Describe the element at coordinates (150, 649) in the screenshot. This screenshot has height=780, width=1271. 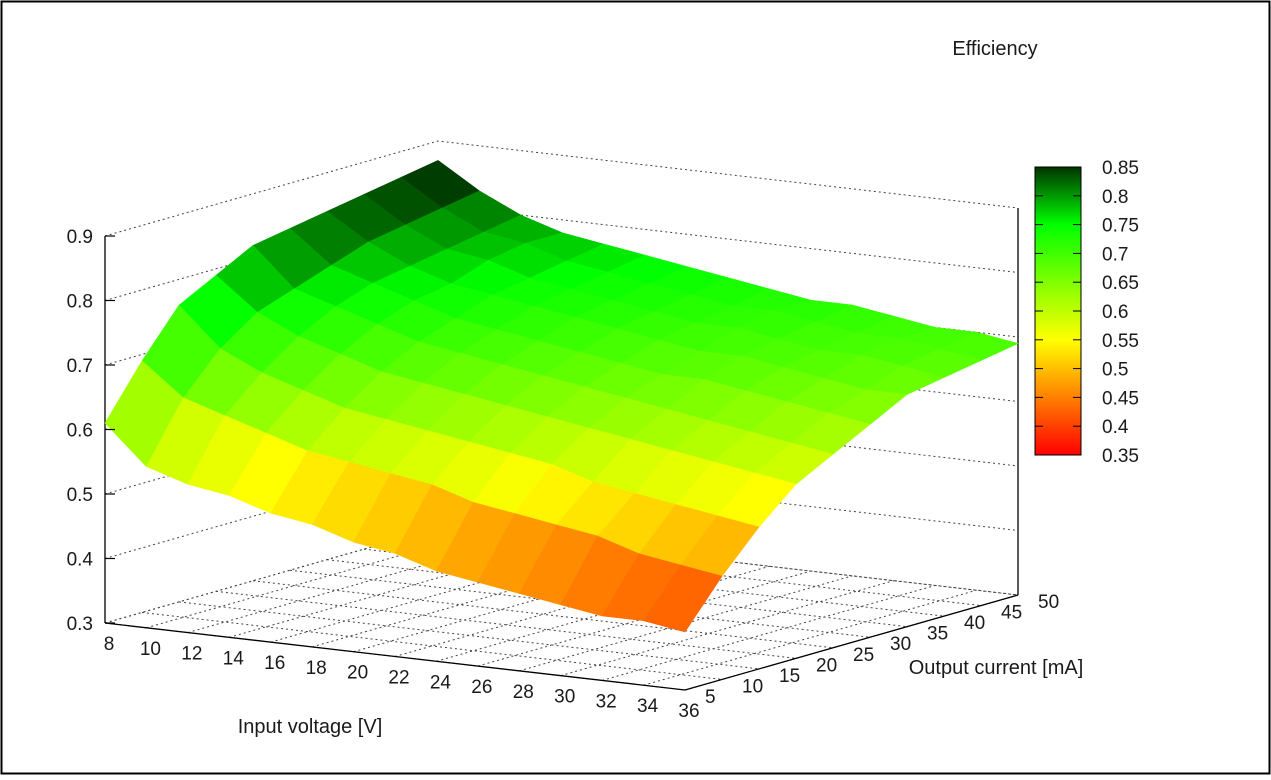
I see `x-tick-label: 10` at that location.